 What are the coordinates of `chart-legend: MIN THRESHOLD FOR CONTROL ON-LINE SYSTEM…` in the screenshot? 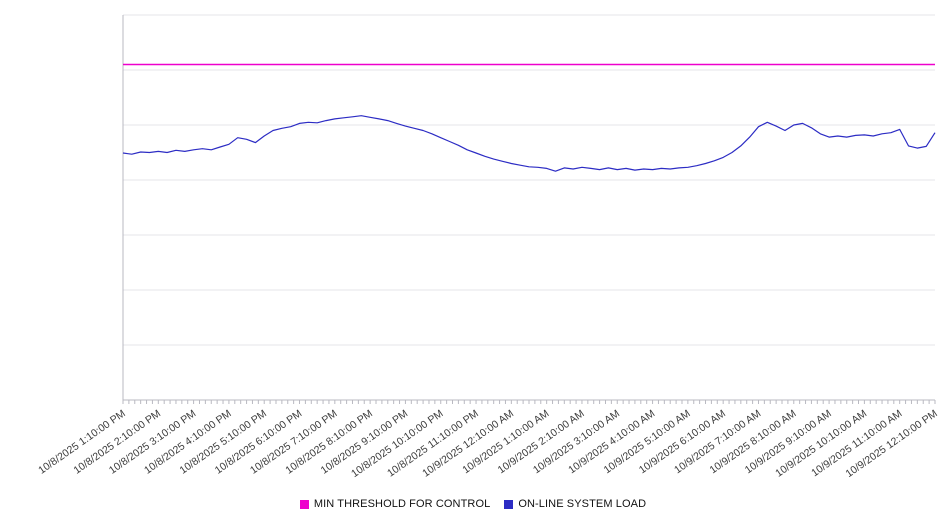 It's located at (473, 504).